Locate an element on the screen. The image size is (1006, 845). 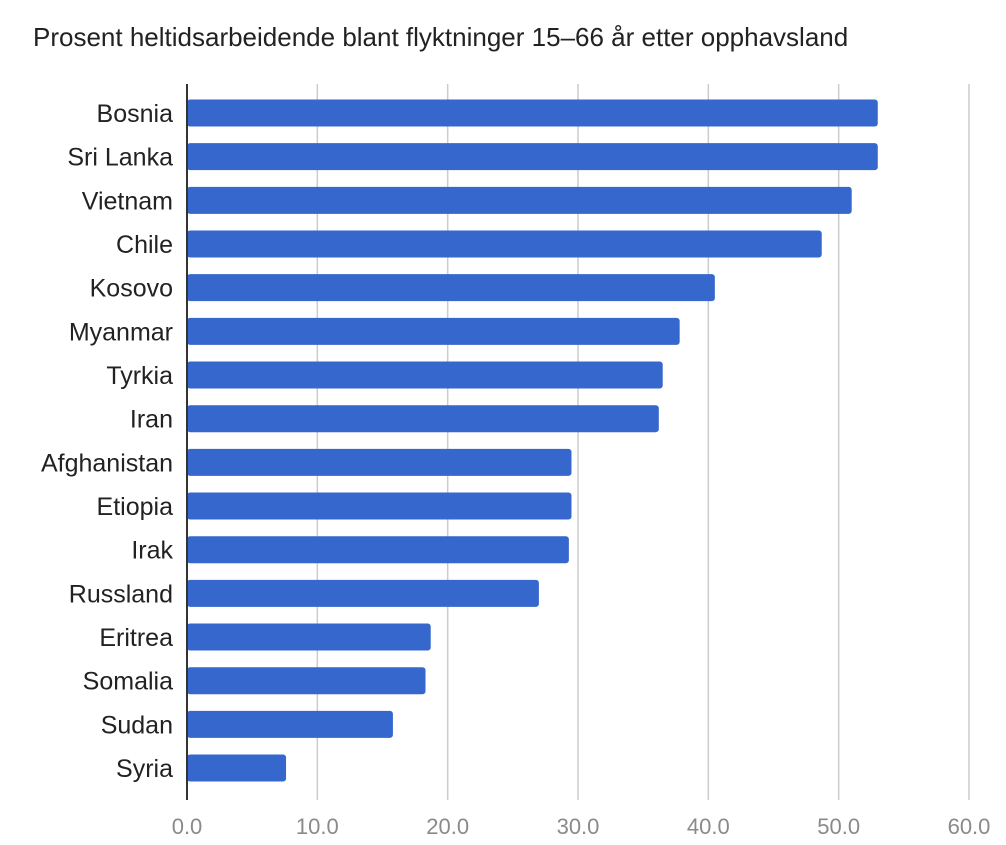
category-label: Afghanistan is located at coordinates (107, 463).